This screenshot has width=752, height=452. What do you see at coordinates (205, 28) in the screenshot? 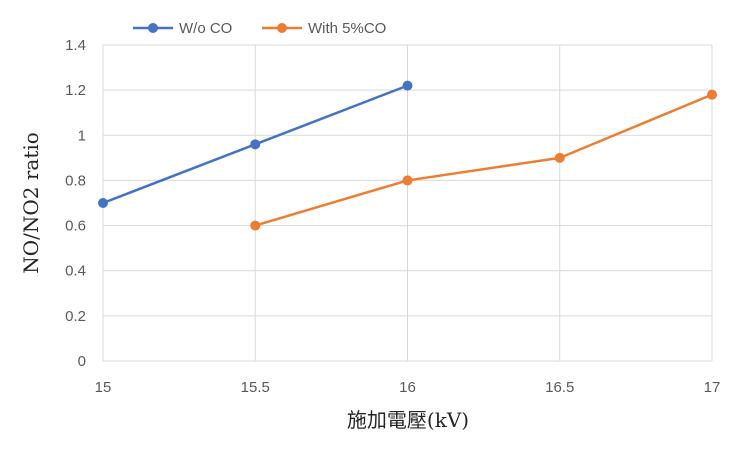
I see `legend-label: W/o CO` at bounding box center [205, 28].